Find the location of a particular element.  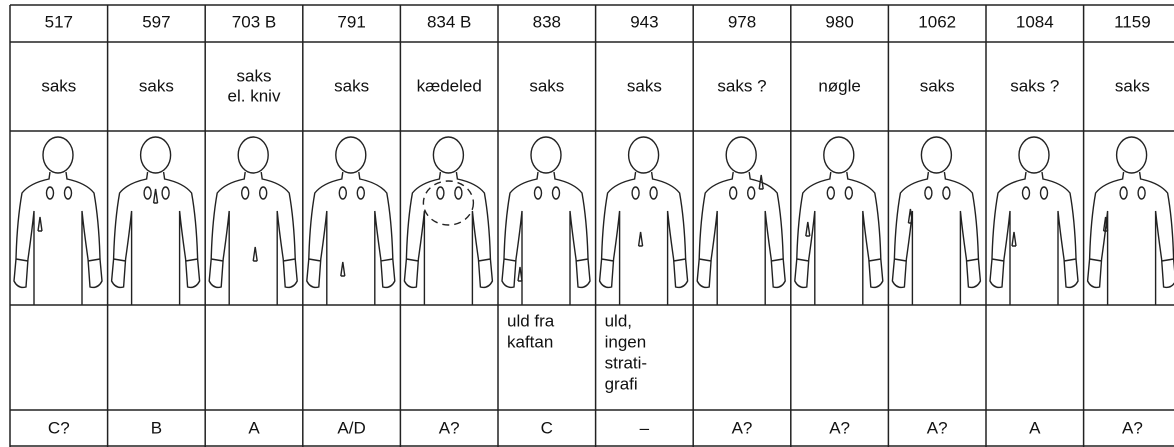

grave-number: 517 is located at coordinates (59, 21).